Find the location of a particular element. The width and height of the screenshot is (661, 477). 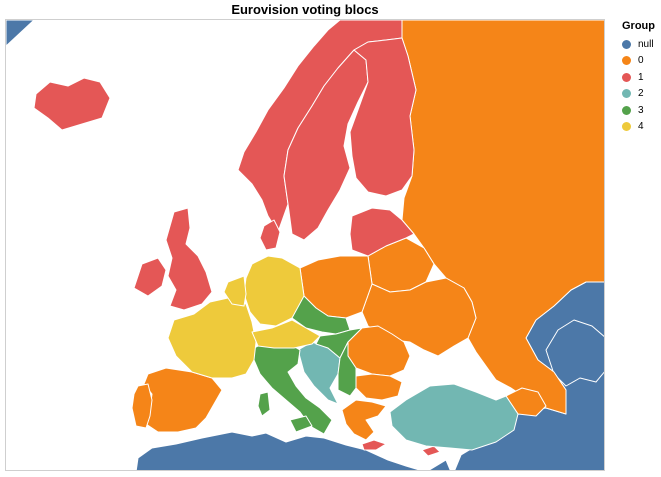

legend-label: 2 is located at coordinates (641, 94).